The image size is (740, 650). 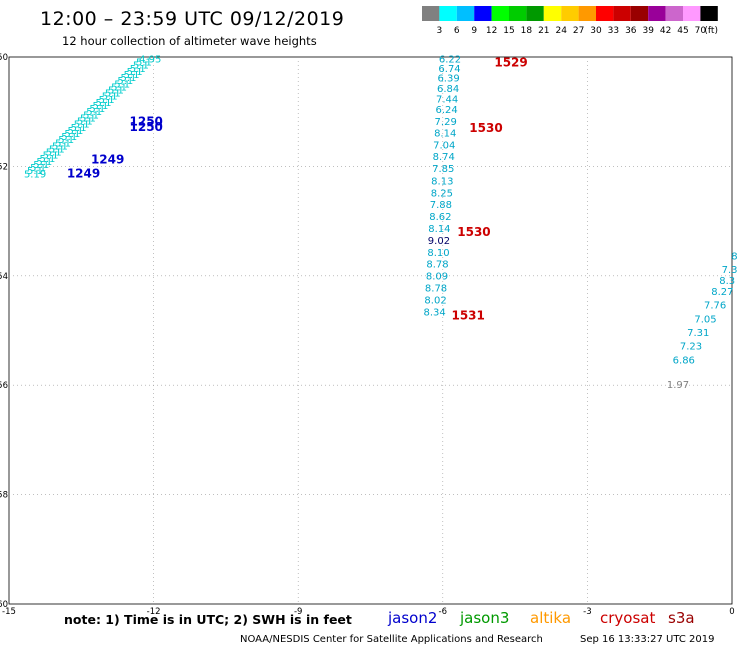 What do you see at coordinates (705, 319) in the screenshot?
I see `wave-height-label: 7.05` at bounding box center [705, 319].